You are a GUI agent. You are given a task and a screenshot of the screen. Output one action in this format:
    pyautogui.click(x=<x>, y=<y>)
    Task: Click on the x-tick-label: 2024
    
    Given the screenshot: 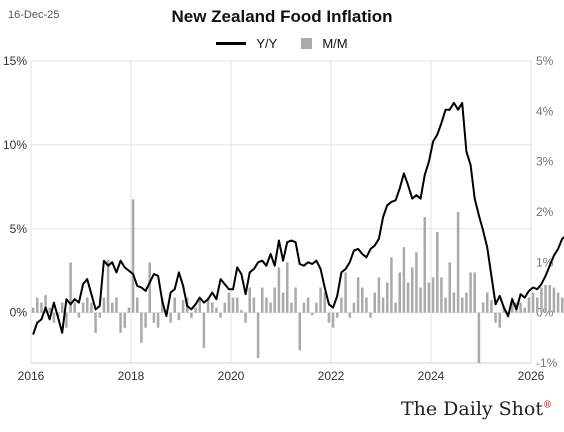 What is the action you would take?
    pyautogui.click(x=431, y=376)
    